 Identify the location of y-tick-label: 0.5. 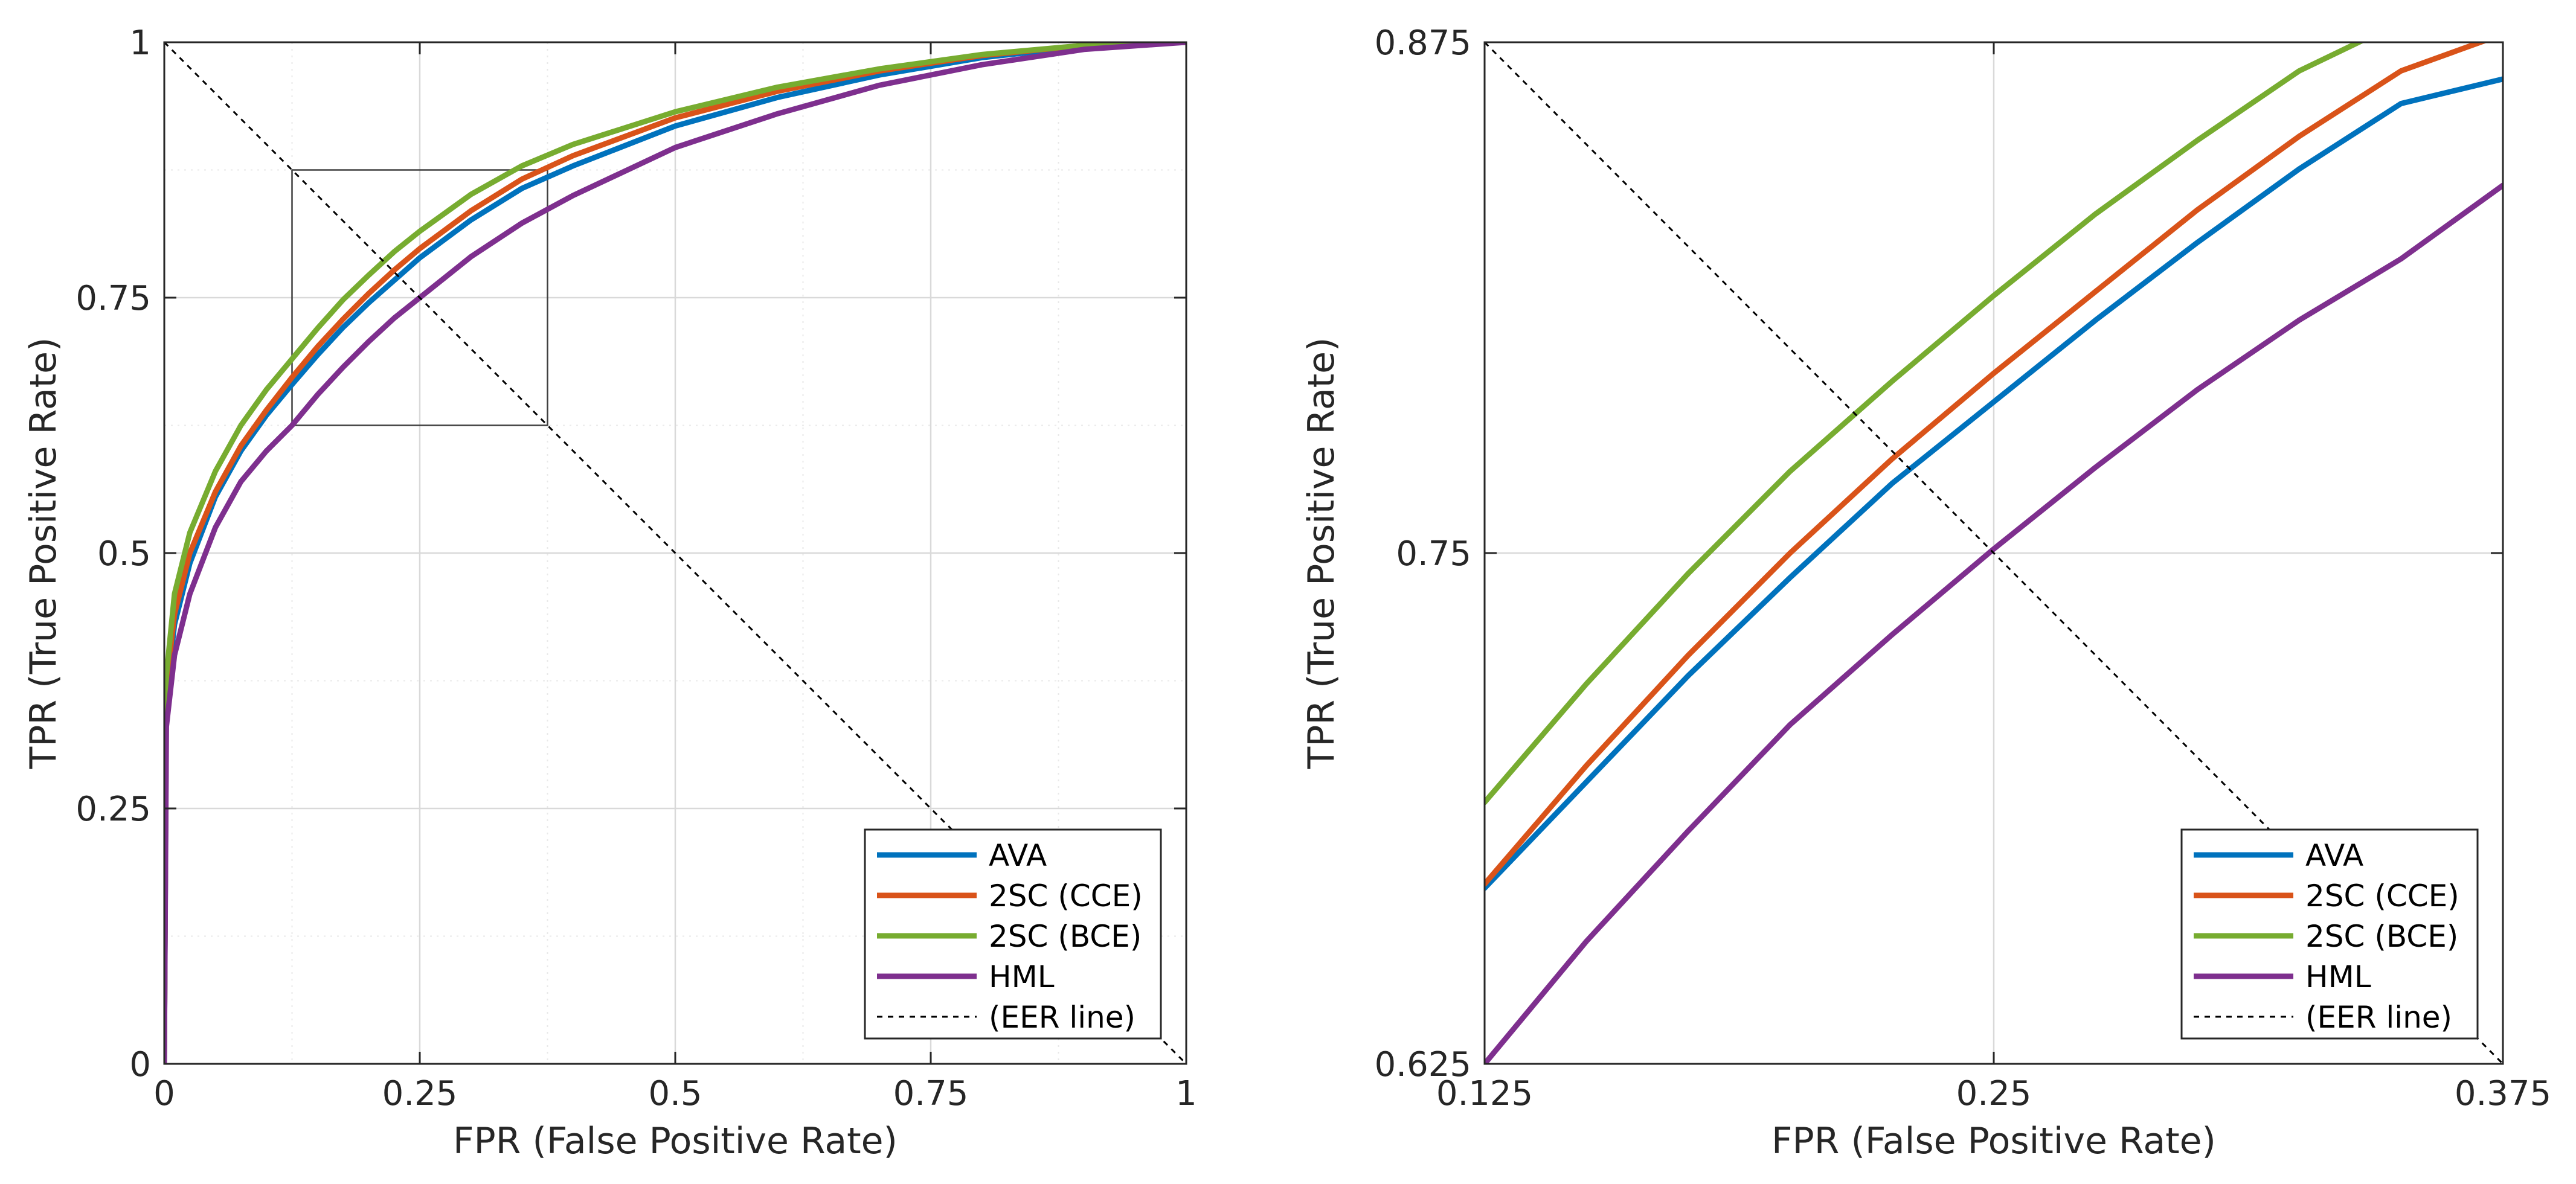
(124, 554).